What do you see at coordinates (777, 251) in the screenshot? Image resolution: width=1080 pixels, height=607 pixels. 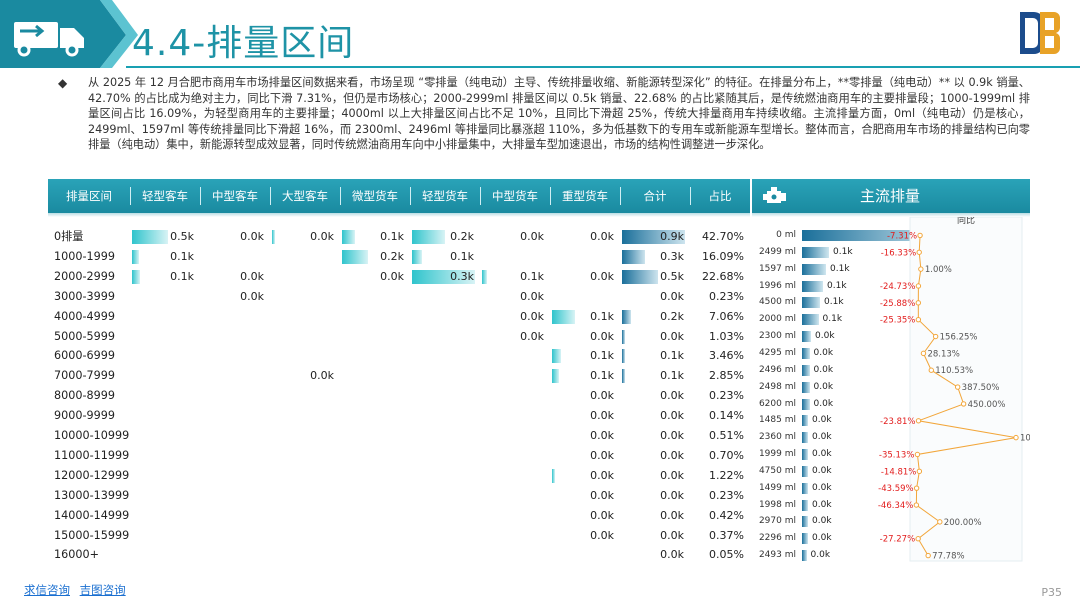 I see `displacement-label: 2499 ml` at bounding box center [777, 251].